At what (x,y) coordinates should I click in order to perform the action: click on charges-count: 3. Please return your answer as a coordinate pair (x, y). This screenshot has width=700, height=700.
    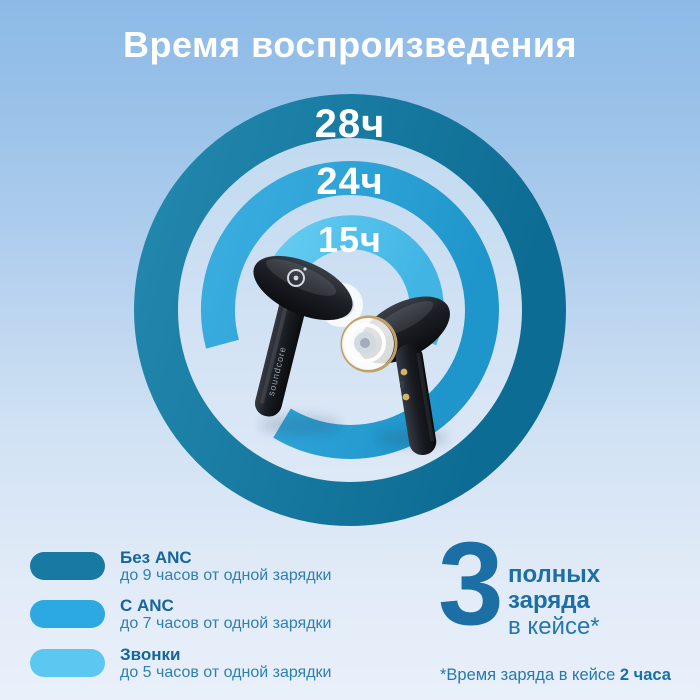
    Looking at the image, I should click on (471, 584).